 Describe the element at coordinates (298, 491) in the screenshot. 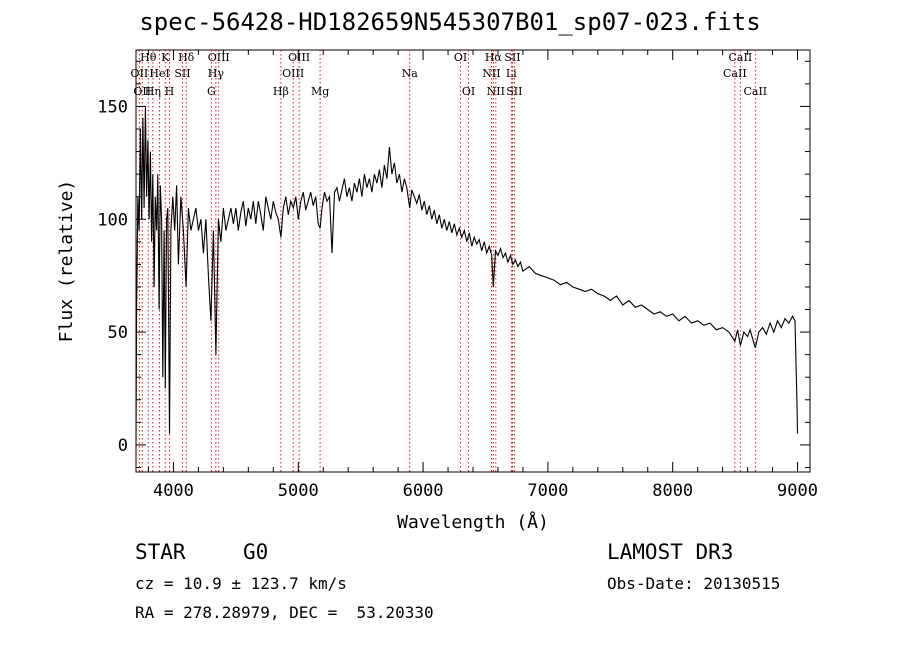

I see `x-tick-label: 5000` at that location.